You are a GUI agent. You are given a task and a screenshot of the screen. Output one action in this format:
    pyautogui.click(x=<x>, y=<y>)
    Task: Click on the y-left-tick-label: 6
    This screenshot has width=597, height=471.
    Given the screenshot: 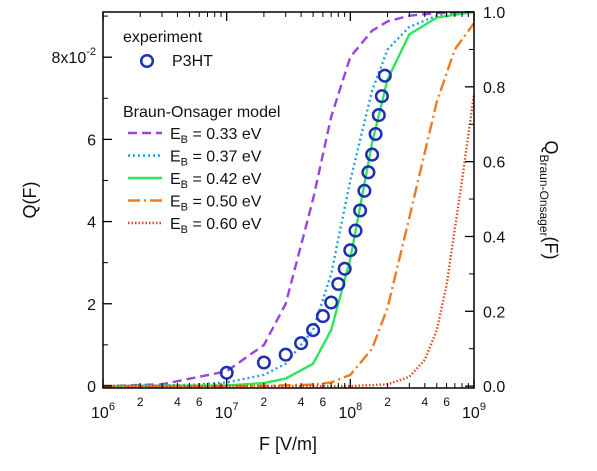 What is the action you would take?
    pyautogui.click(x=91, y=140)
    